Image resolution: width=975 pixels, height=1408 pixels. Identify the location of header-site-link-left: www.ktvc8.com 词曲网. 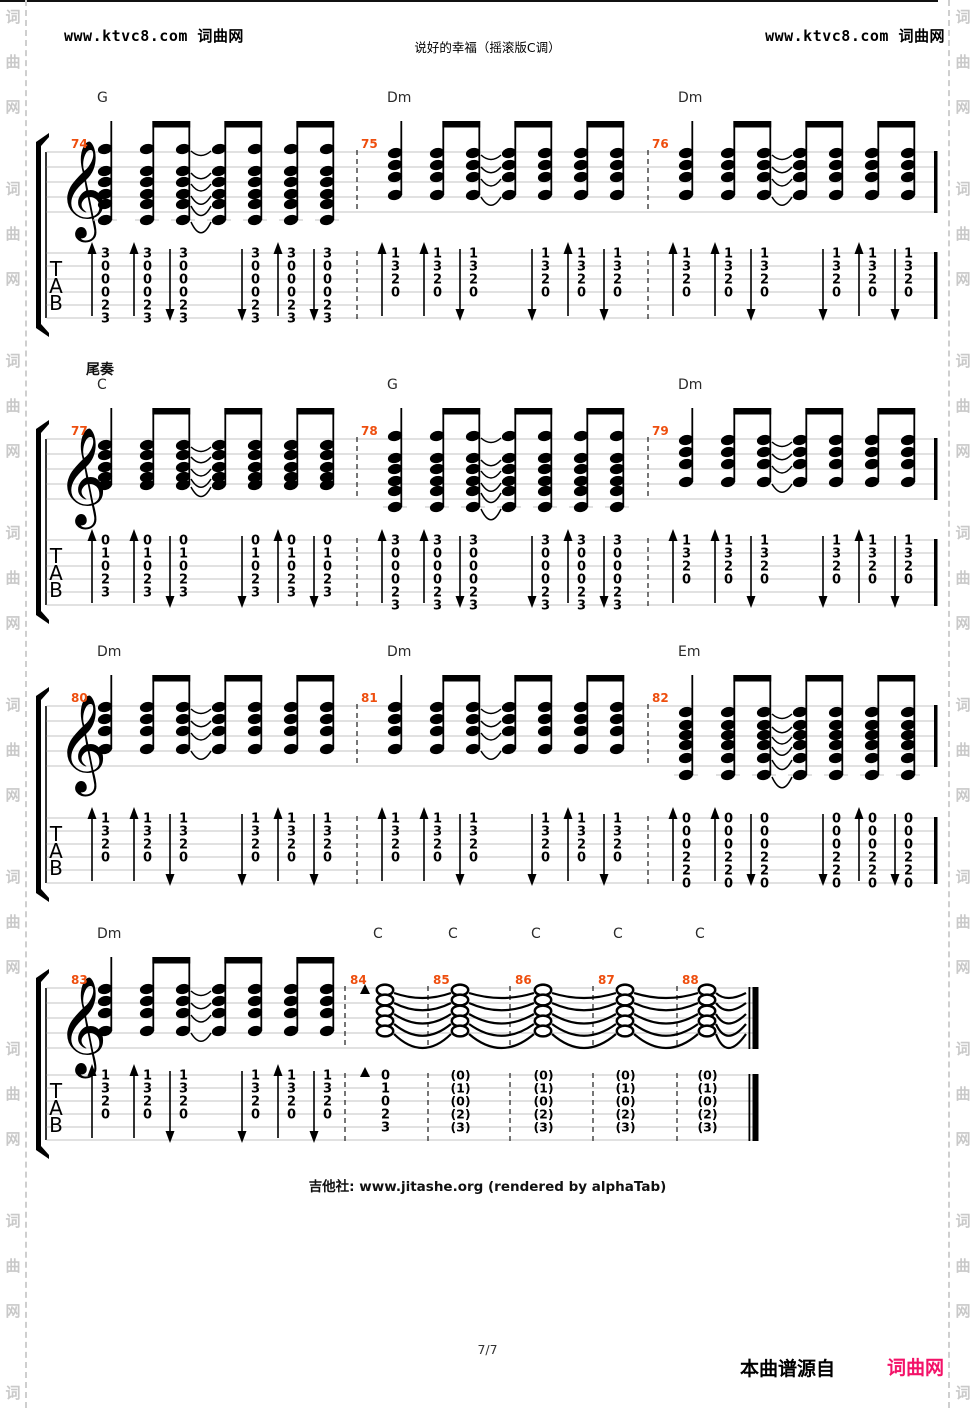
(154, 36).